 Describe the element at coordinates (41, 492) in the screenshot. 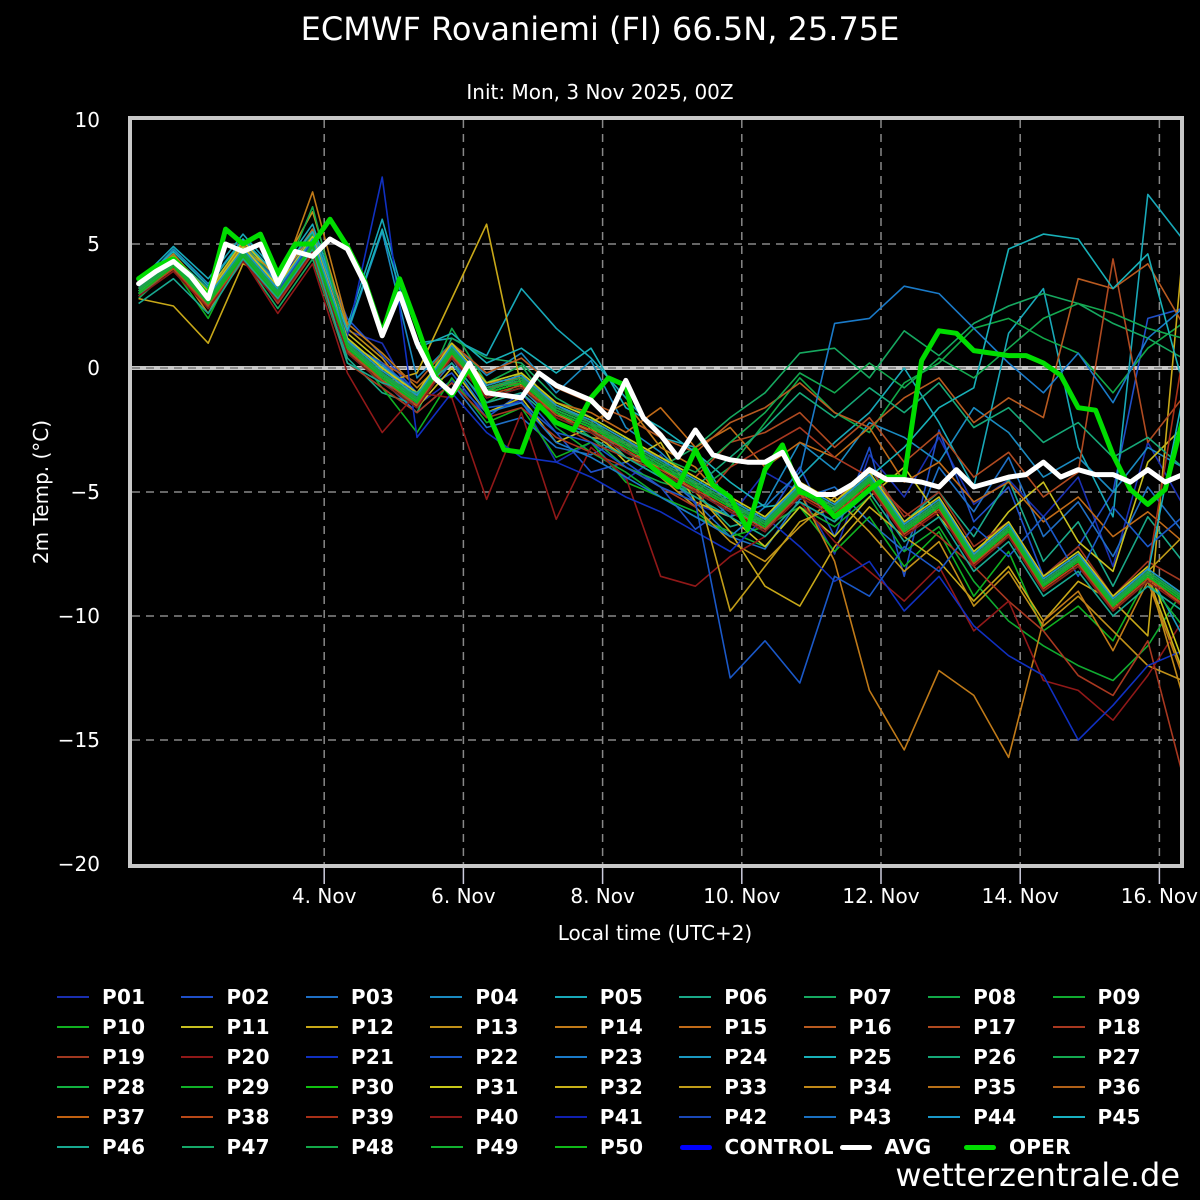

I see `y-axis-label: 2m Temp. (°C)` at that location.